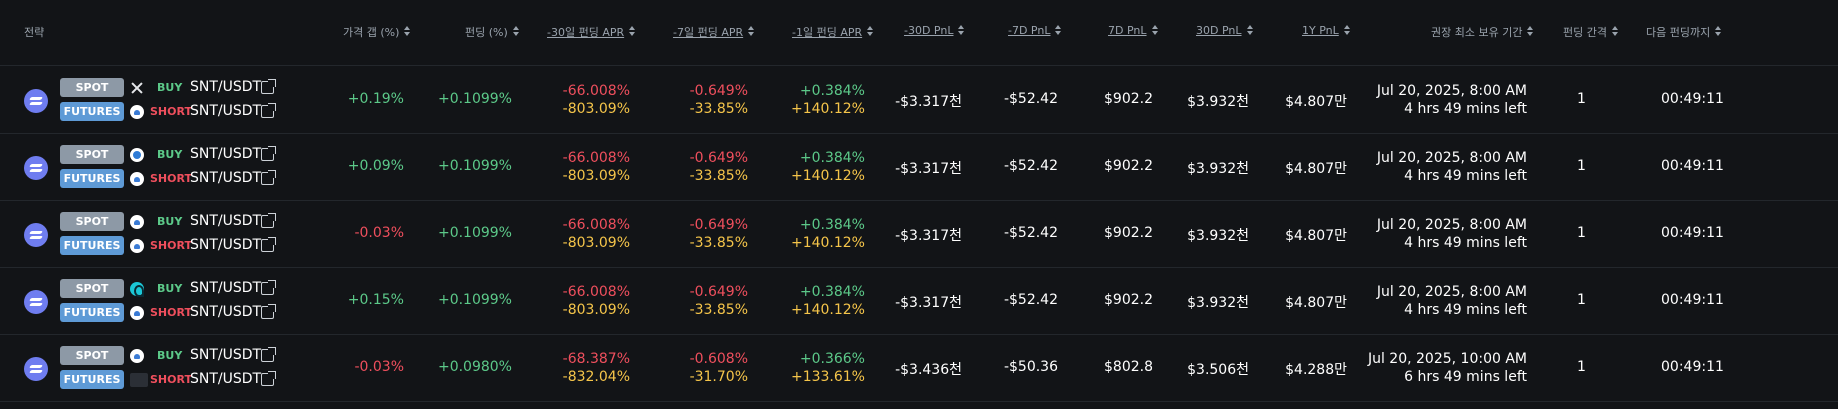 The image size is (1838, 409). I want to click on hold-until-date: Jul 20, 2025, 10:00 AM, so click(1447, 359).